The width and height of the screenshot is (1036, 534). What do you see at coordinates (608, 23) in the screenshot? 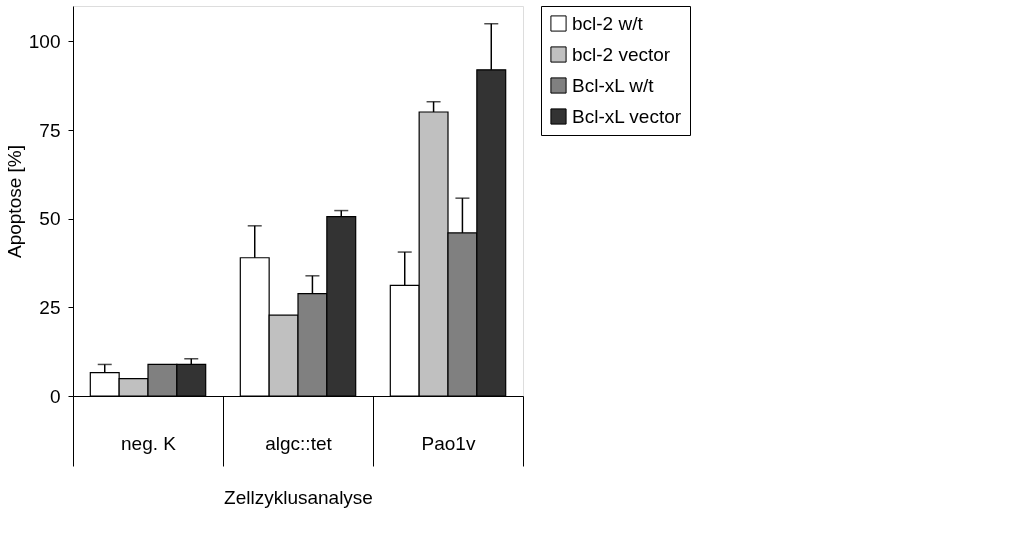
I see `legend-label: bcl-2 w/t` at bounding box center [608, 23].